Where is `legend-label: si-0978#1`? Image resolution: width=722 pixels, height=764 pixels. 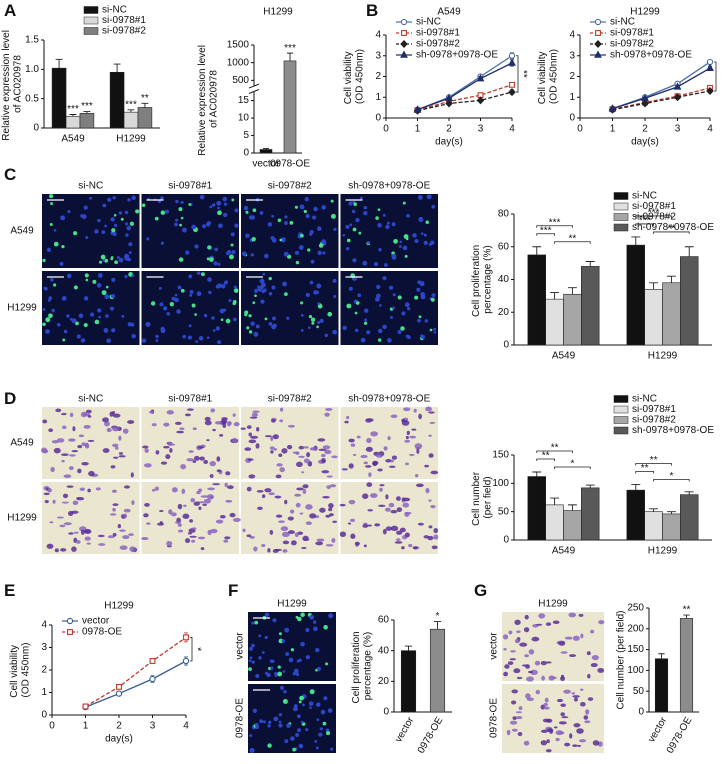 legend-label: si-0978#1 is located at coordinates (654, 409).